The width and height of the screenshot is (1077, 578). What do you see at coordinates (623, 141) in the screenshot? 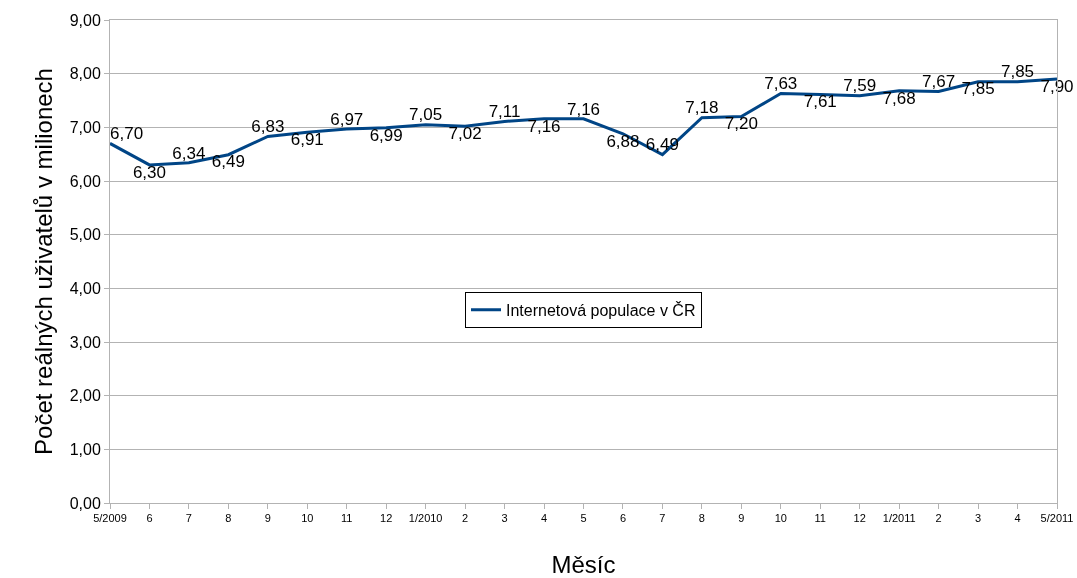
I see `data-label: 6,88` at bounding box center [623, 141].